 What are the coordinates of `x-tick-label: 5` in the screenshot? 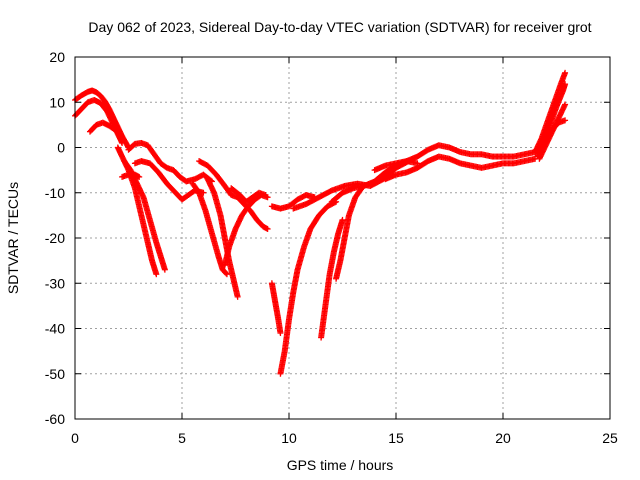 It's located at (182, 438).